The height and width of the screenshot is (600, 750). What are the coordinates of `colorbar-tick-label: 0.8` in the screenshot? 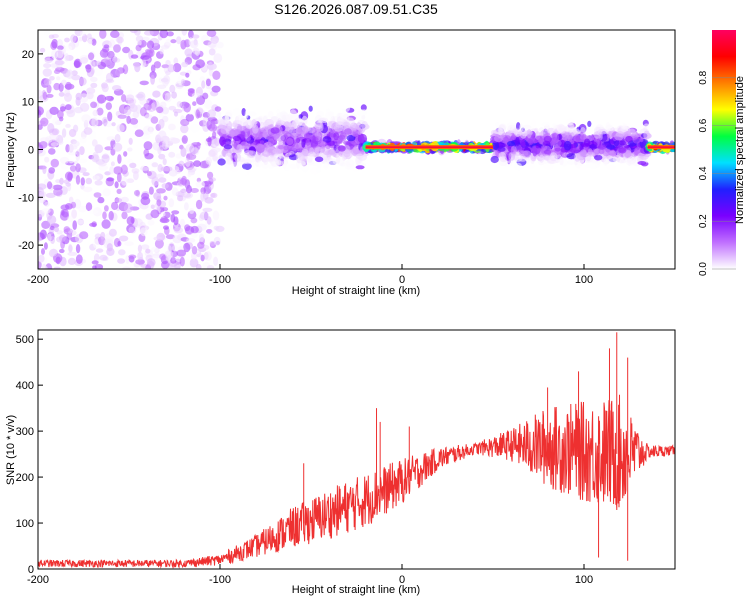 It's located at (703, 77).